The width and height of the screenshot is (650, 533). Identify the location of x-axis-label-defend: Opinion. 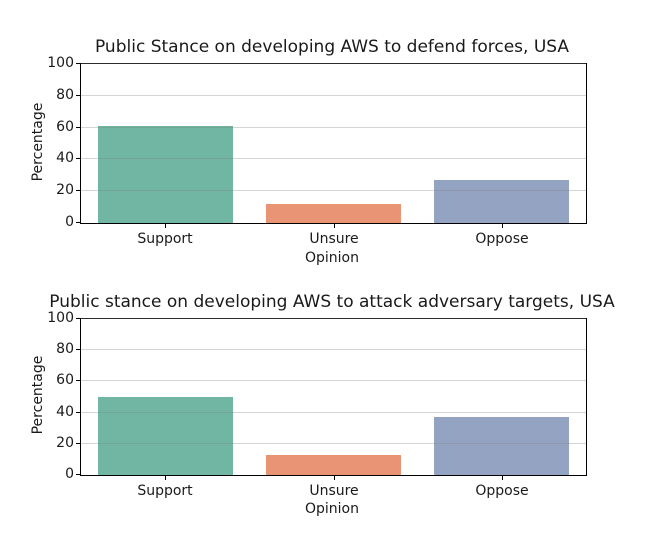
(332, 258).